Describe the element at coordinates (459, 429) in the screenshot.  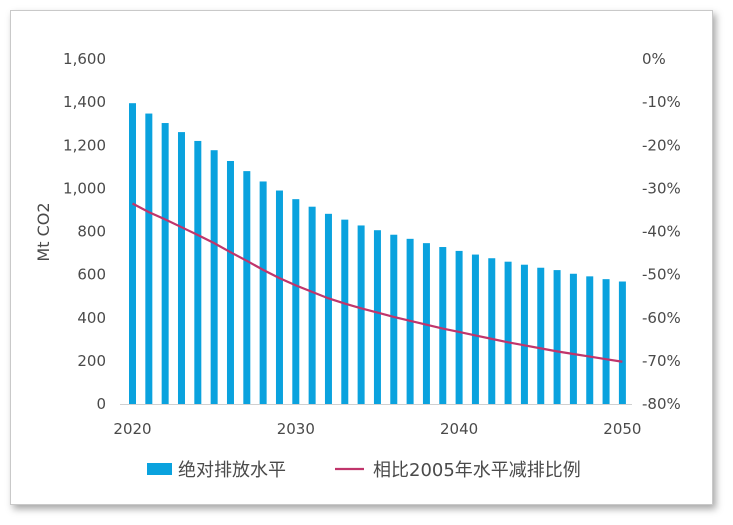
I see `x-tick-label: 2040` at that location.